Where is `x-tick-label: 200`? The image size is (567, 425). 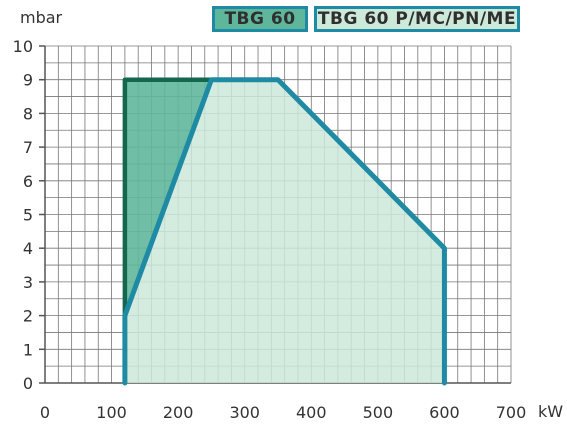 x-tick-label: 200 is located at coordinates (178, 412).